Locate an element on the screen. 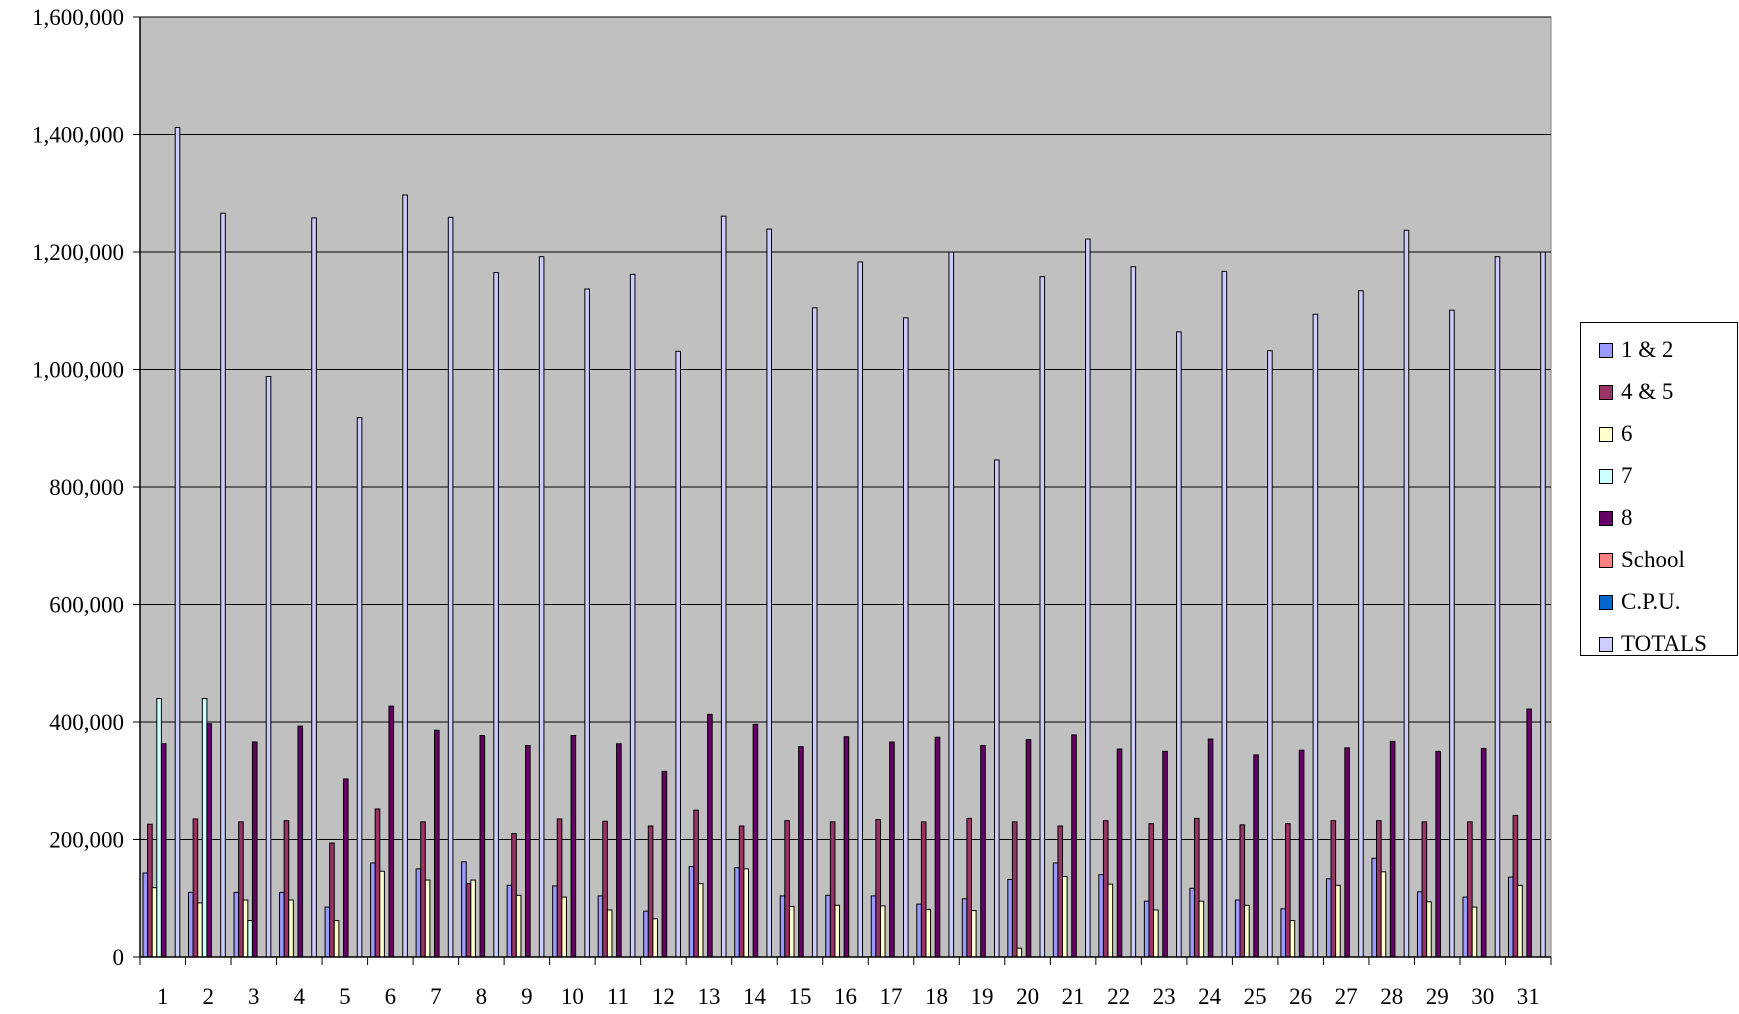 This screenshot has width=1739, height=1014. x-tick-label: 3 is located at coordinates (254, 996).